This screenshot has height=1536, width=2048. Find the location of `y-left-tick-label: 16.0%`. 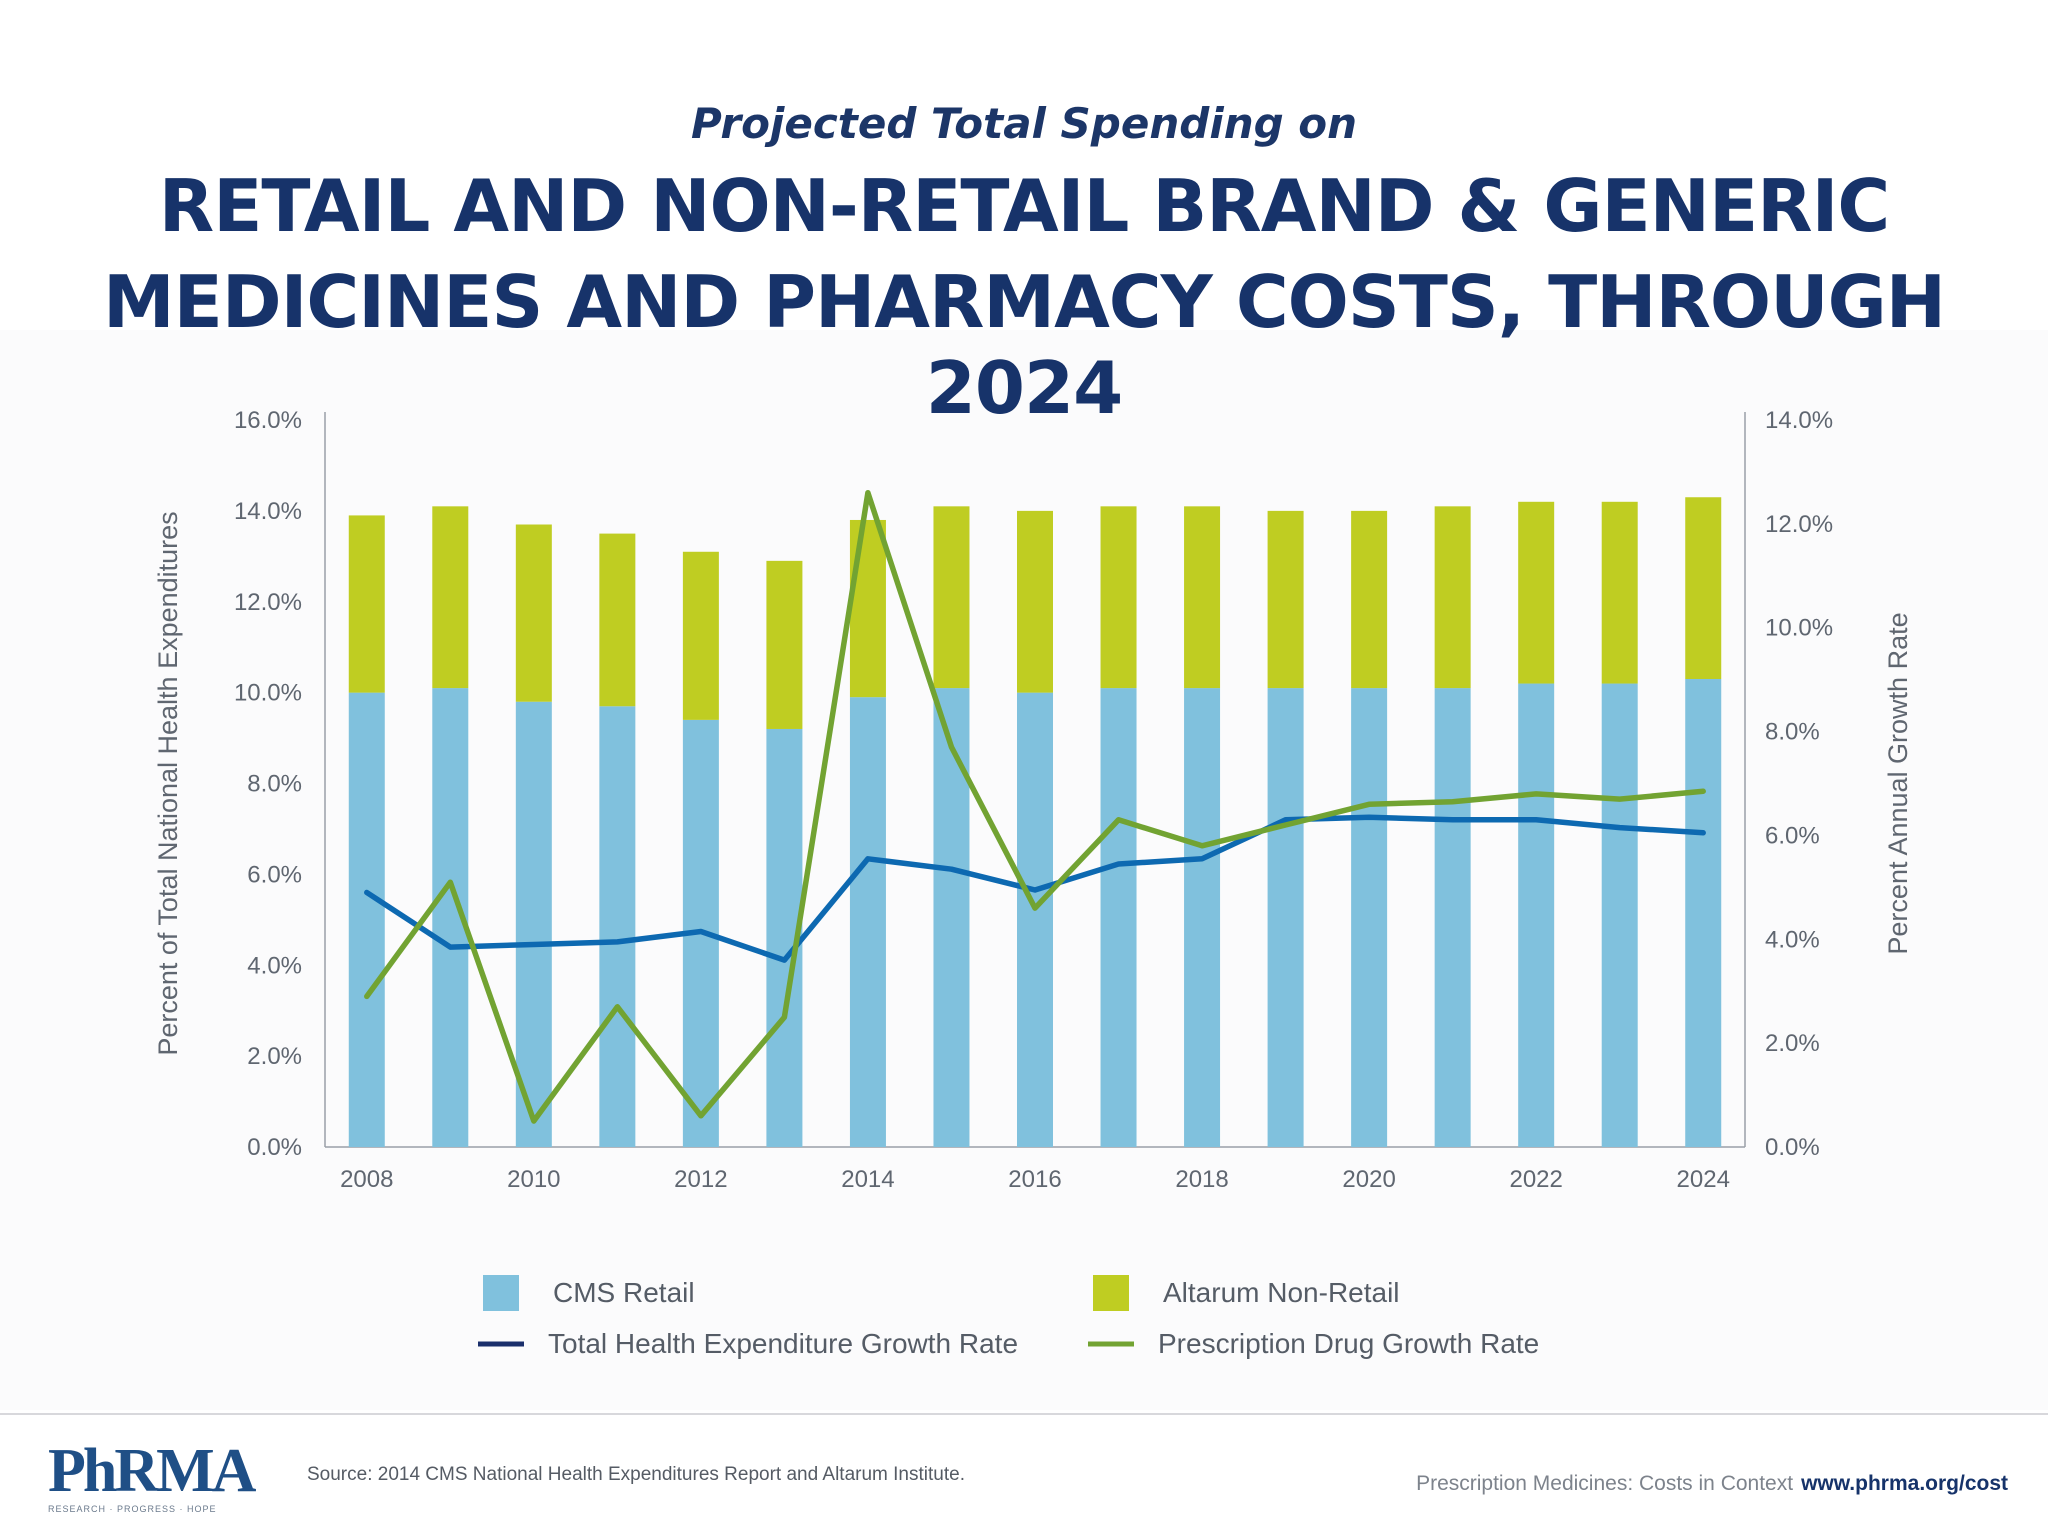

y-left-tick-label: 16.0% is located at coordinates (268, 420).